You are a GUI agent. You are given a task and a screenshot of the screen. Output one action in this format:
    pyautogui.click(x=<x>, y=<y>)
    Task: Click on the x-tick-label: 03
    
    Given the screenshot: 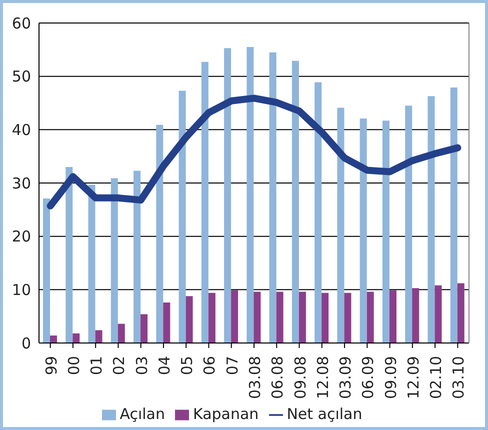 What is the action you would take?
    pyautogui.click(x=141, y=366)
    